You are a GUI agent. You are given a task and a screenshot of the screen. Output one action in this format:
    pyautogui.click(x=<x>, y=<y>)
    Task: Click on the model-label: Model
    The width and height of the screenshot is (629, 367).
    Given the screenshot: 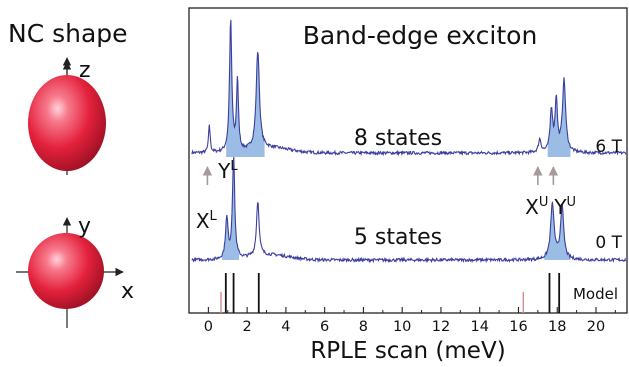 What is the action you would take?
    pyautogui.click(x=595, y=294)
    